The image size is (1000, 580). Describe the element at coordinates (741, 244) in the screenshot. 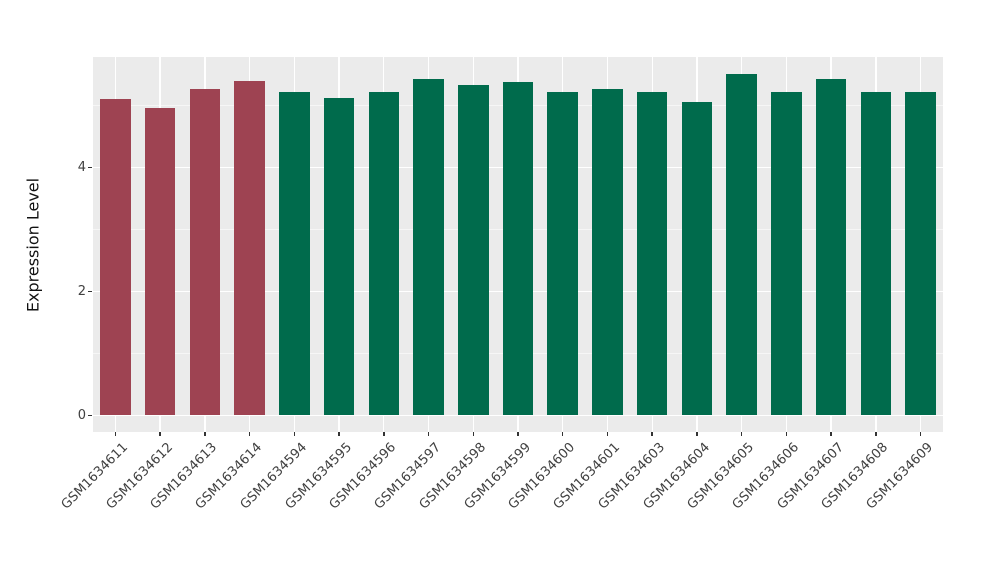

I see `bar-GSM1634605` at that location.